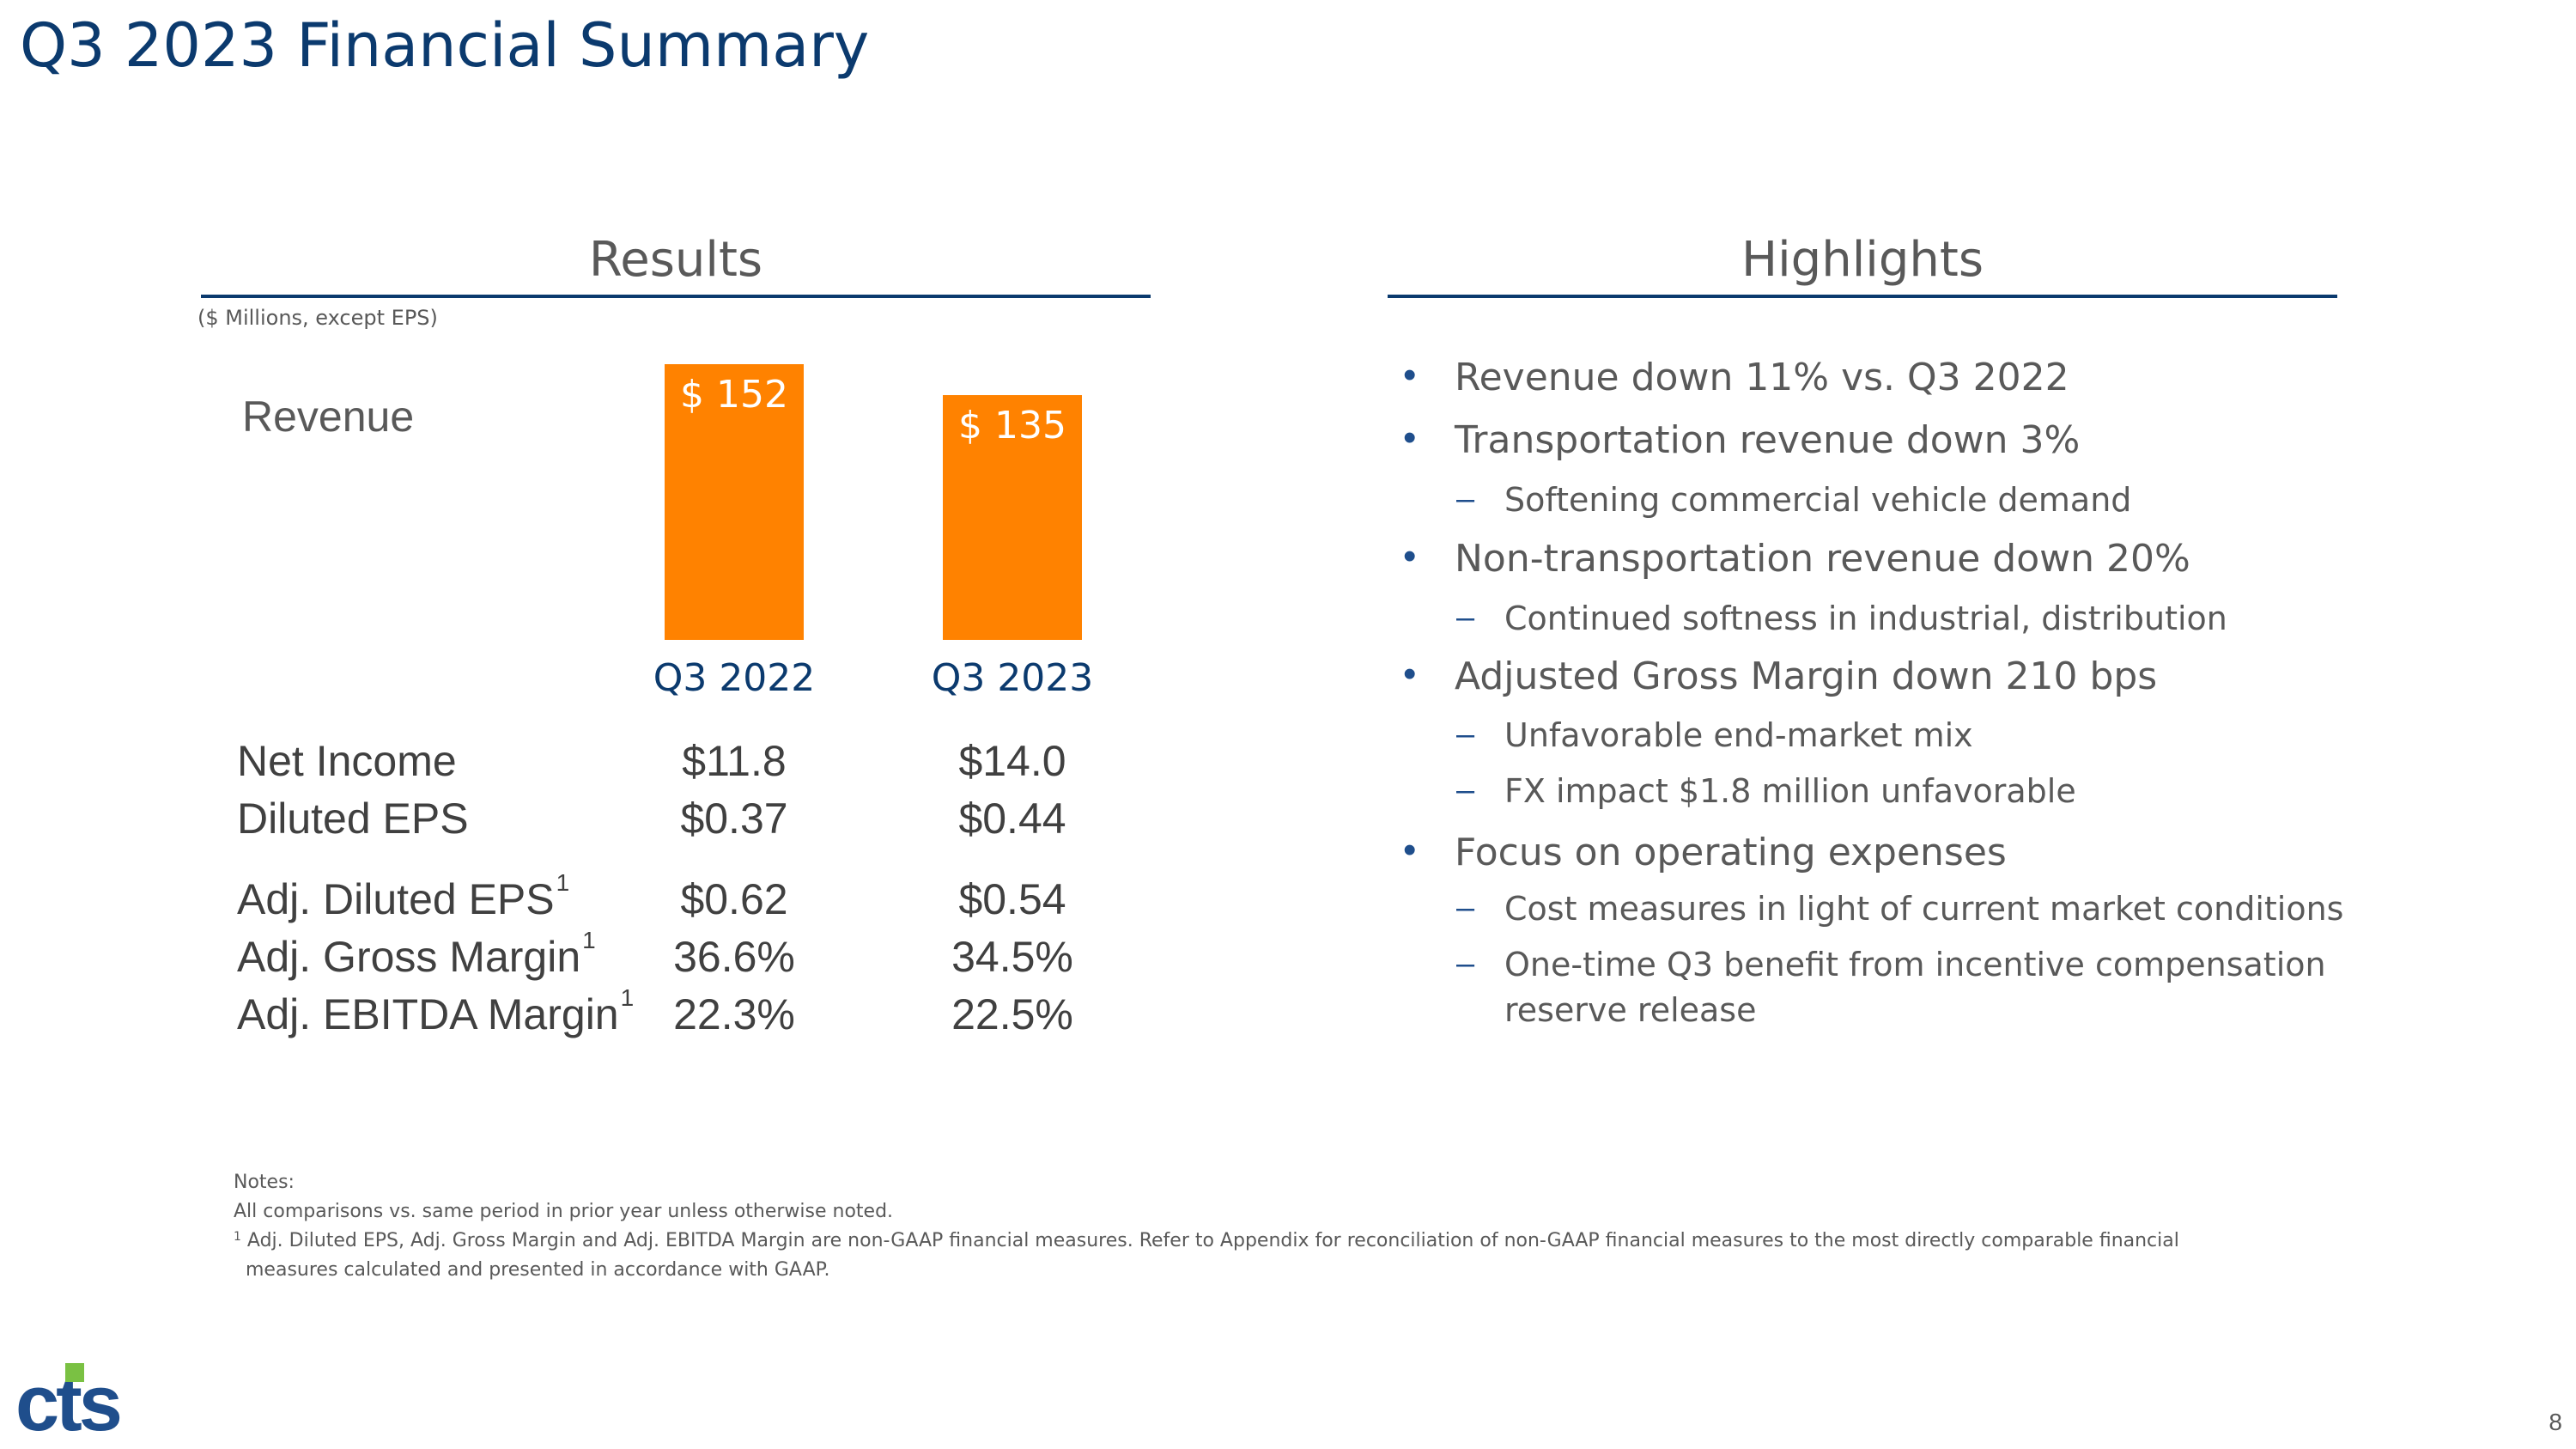  What do you see at coordinates (1738, 735) in the screenshot?
I see `highlight-subitem: Unfavorable end-market mix` at bounding box center [1738, 735].